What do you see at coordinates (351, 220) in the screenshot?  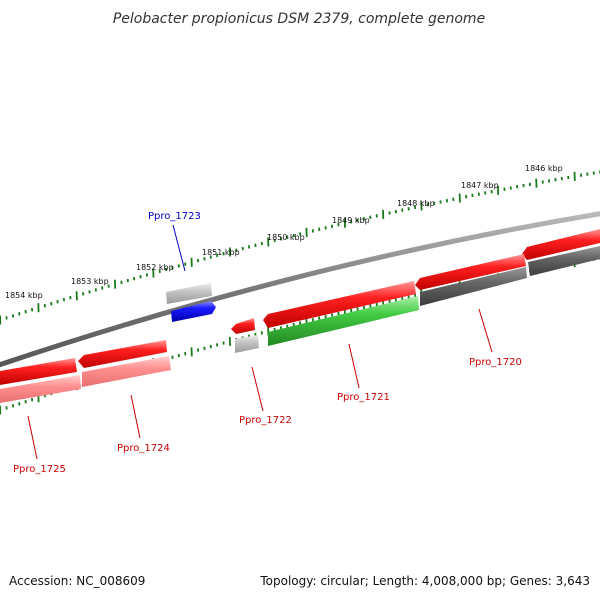 I see `kbp-label: 1849 kbp` at bounding box center [351, 220].